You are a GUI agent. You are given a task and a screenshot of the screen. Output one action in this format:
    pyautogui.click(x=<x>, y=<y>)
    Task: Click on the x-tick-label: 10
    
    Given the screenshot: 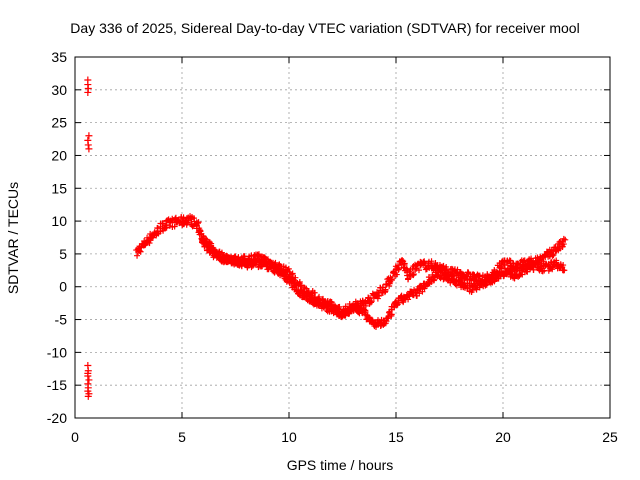 What is the action you would take?
    pyautogui.click(x=289, y=437)
    